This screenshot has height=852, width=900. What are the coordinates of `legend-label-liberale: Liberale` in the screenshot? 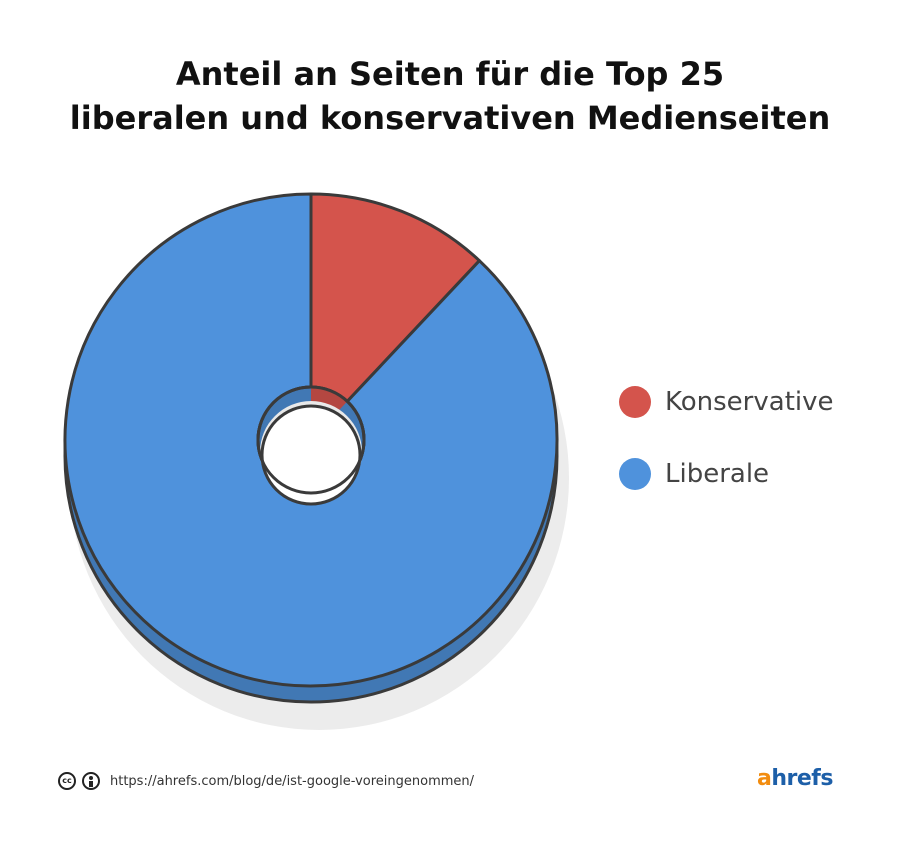 It's located at (717, 474).